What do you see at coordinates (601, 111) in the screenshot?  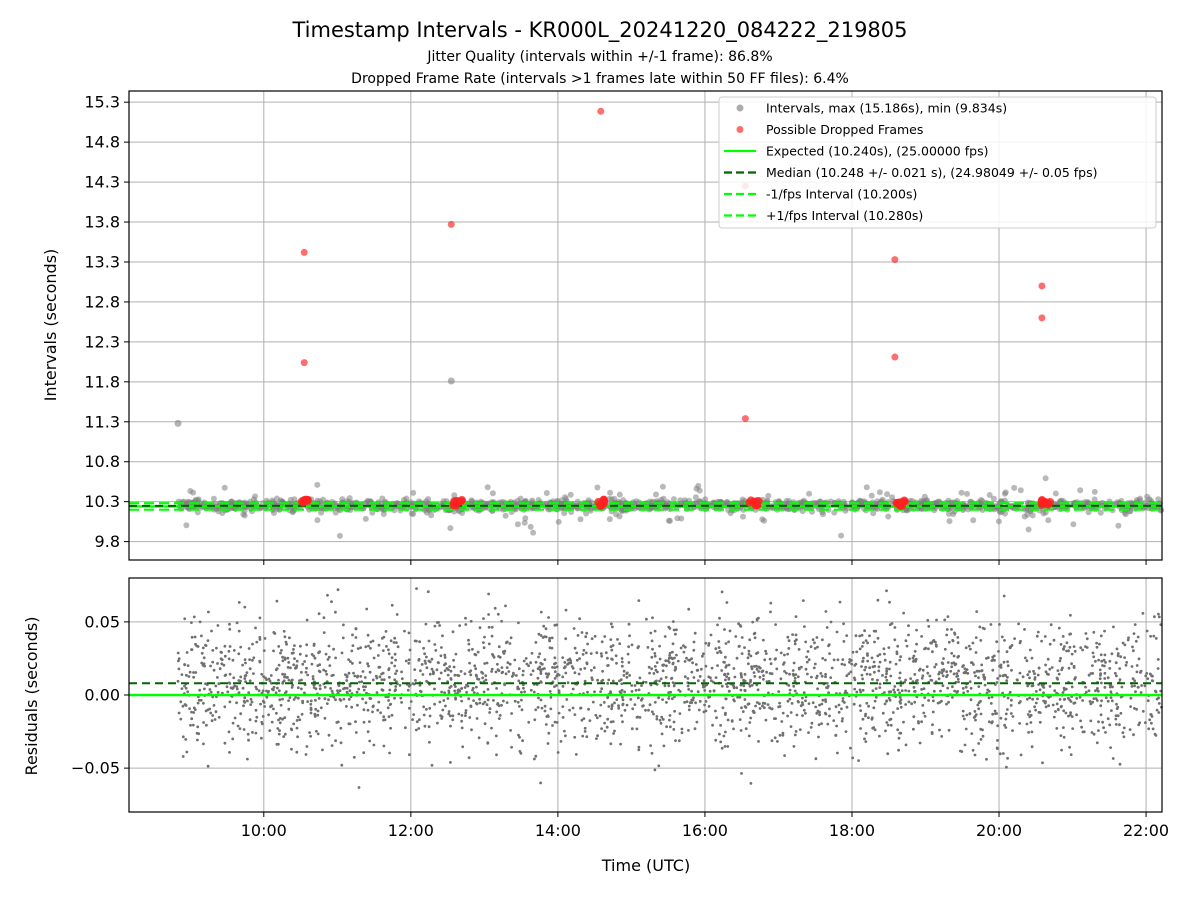 I see `dropped-frame-point` at bounding box center [601, 111].